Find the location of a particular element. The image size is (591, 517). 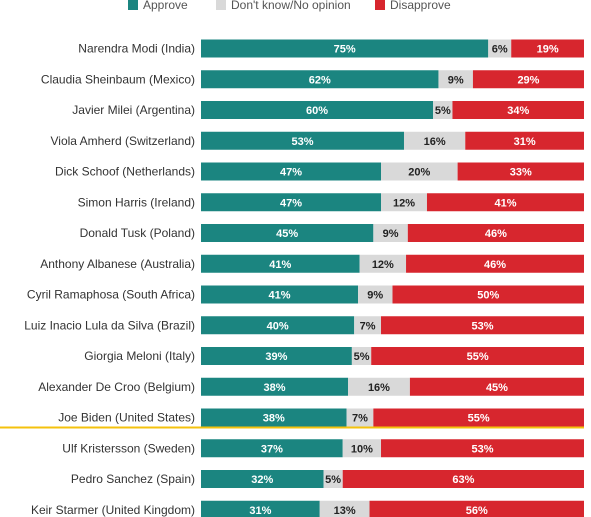

legend-label-disapprove: Disapprove is located at coordinates (420, 6).